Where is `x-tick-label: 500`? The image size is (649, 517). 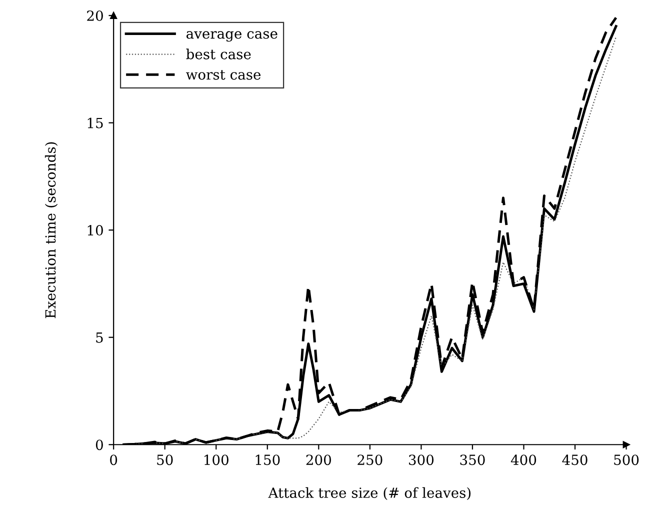 x-tick-label: 500 is located at coordinates (626, 460).